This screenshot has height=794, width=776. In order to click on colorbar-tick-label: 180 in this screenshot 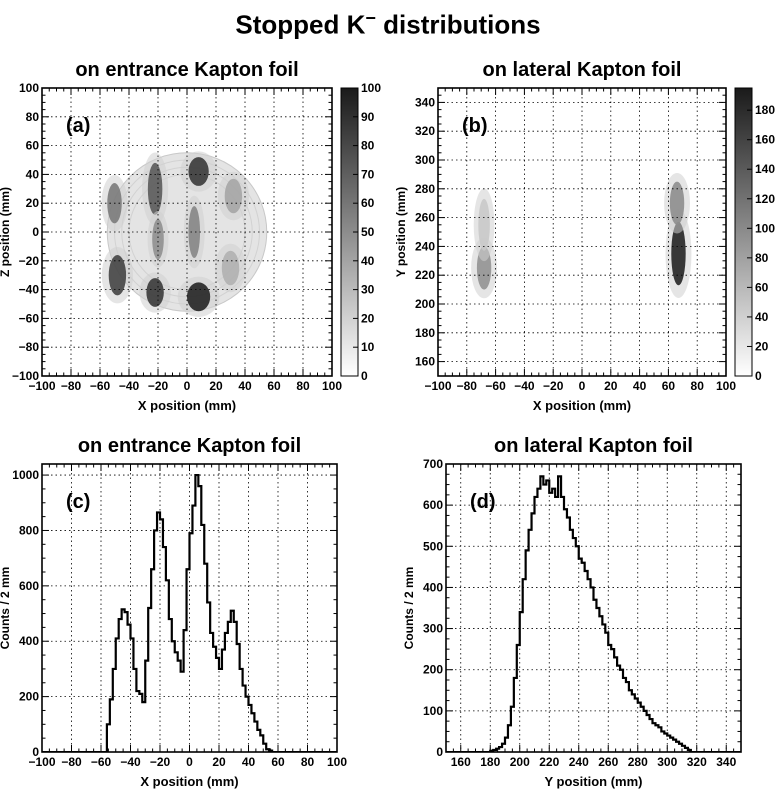, I will do `click(765, 110)`.